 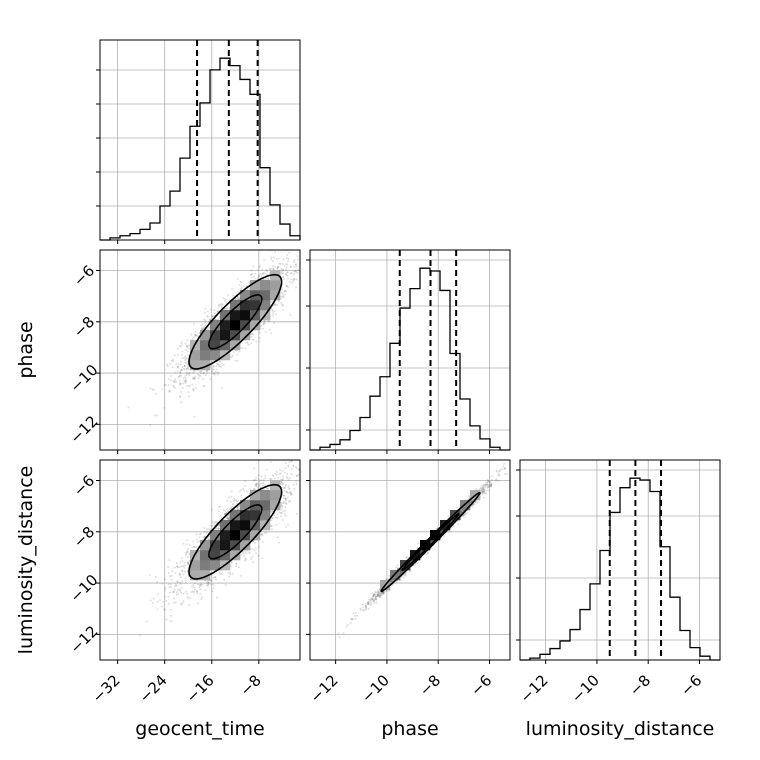 What do you see at coordinates (640, 685) in the screenshot?
I see `x-tick-label: −8` at bounding box center [640, 685].